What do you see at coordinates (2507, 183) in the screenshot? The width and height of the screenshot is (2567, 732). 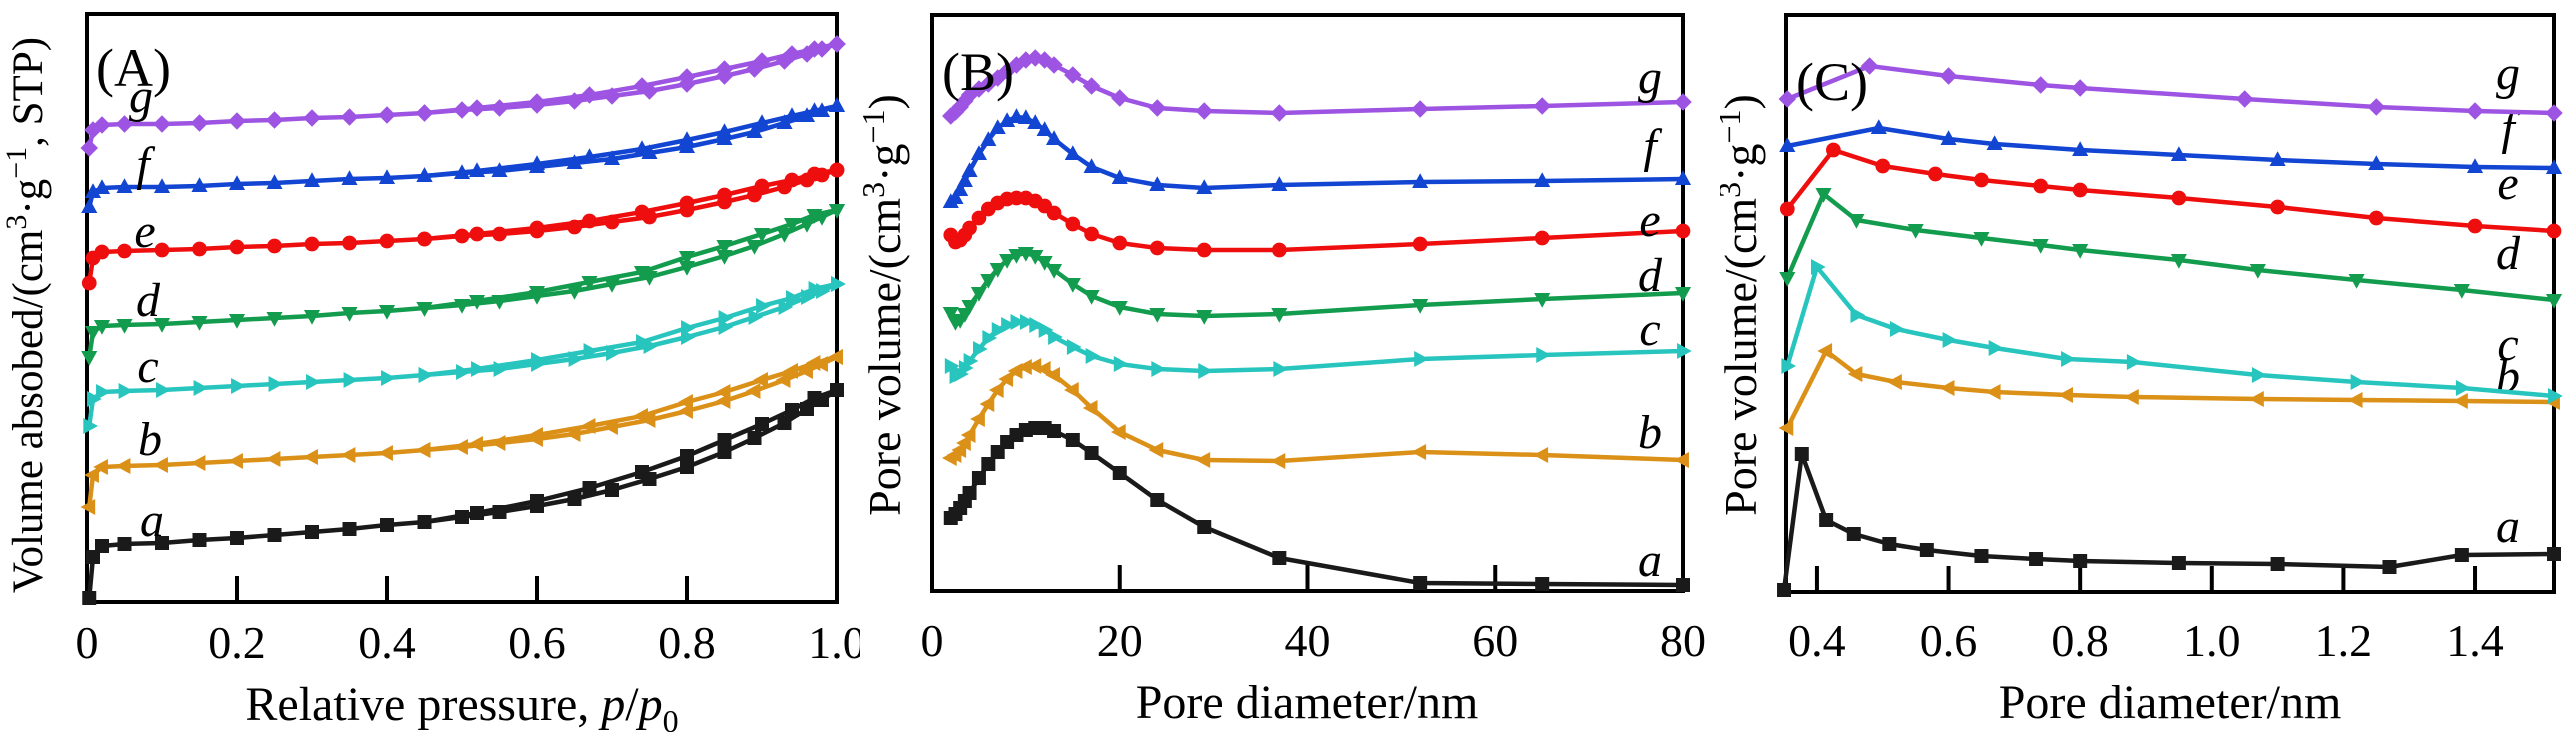 I see `curve-label-e: e` at bounding box center [2507, 183].